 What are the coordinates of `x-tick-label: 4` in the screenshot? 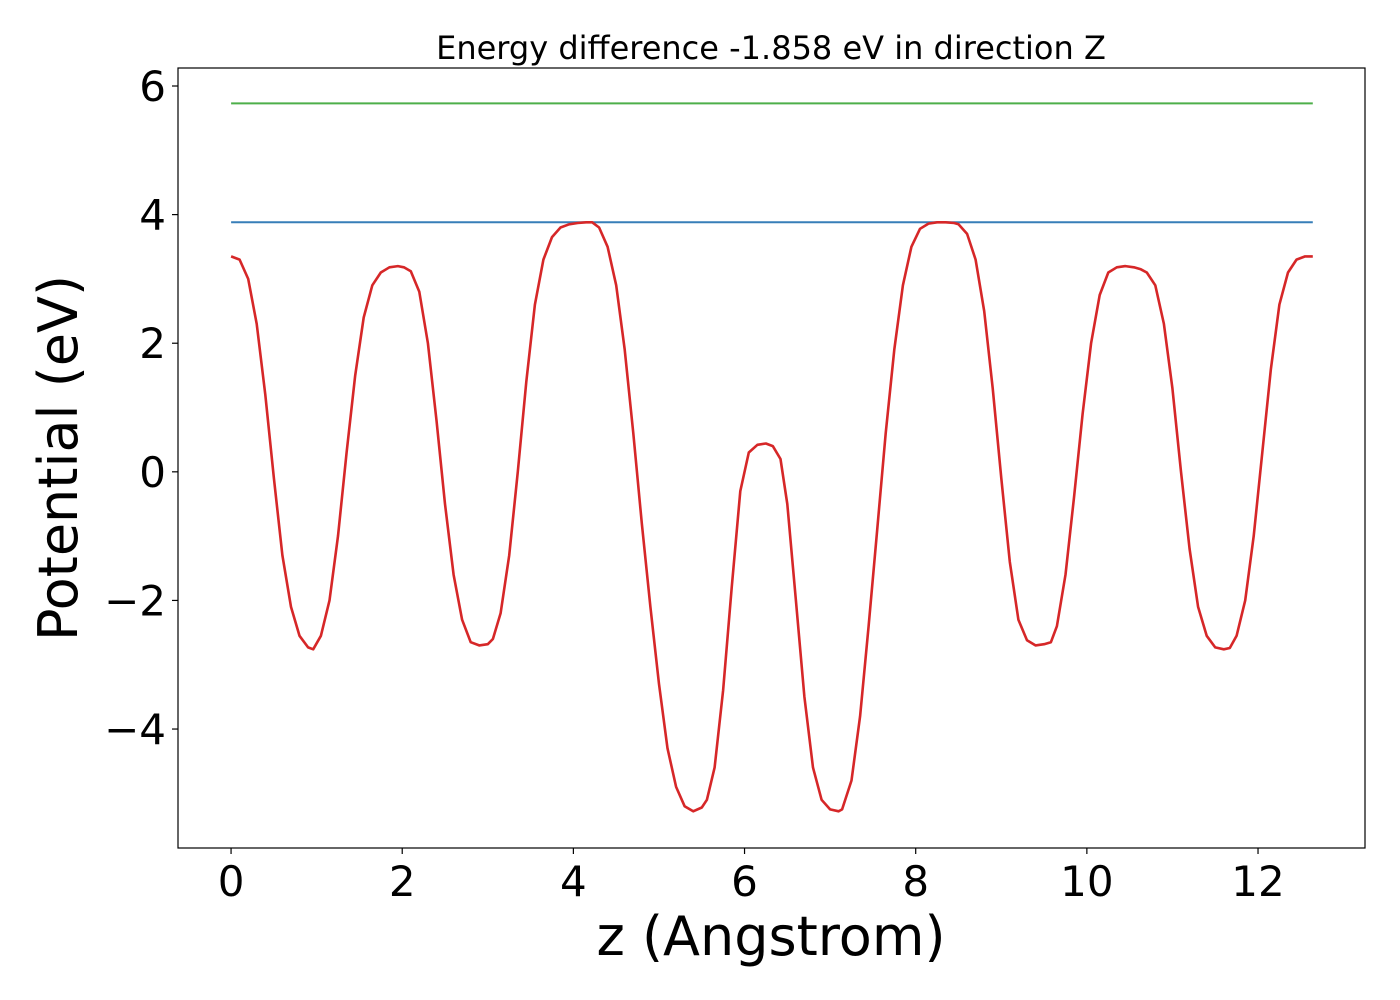 It's located at (573, 881).